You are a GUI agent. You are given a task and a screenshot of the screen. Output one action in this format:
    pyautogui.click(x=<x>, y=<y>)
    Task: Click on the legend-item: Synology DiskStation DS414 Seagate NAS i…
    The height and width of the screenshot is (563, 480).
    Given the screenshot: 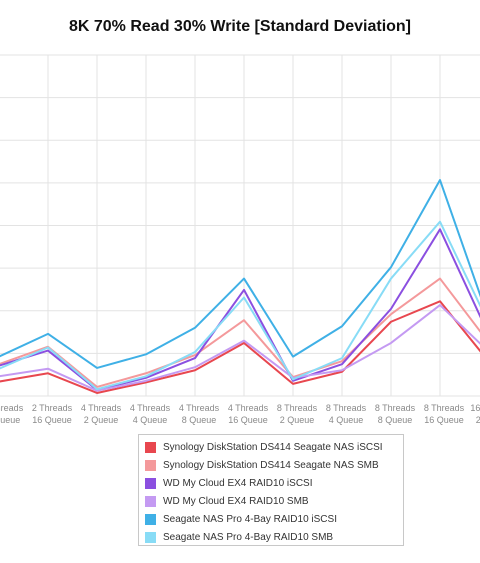 What is the action you would take?
    pyautogui.click(x=264, y=447)
    